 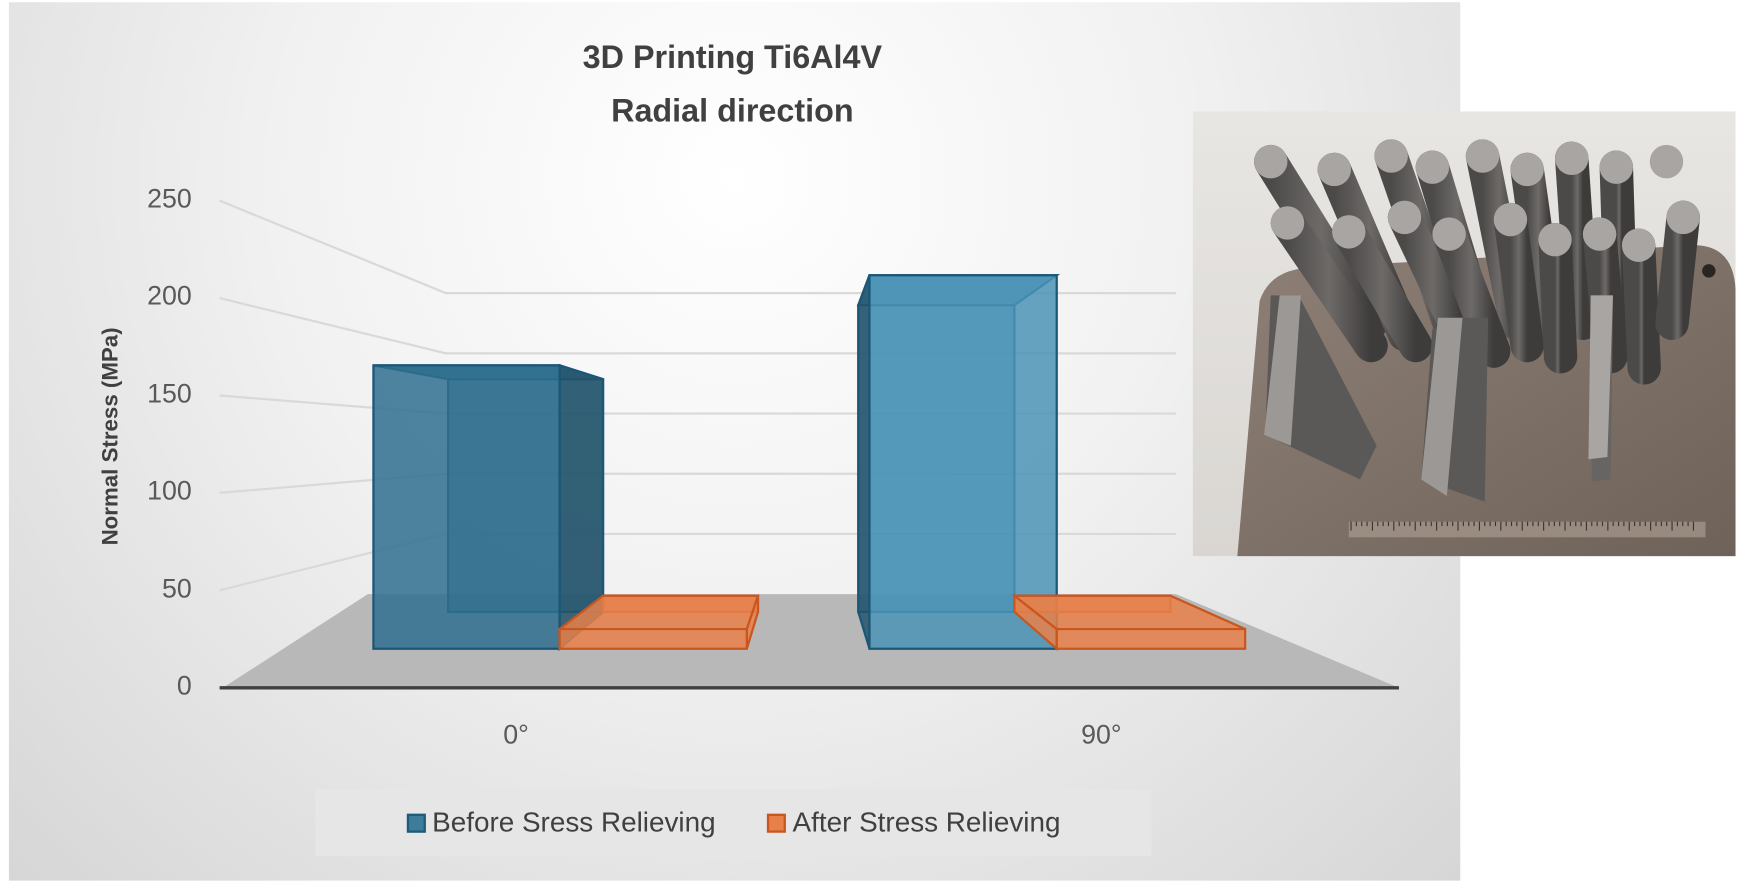 What do you see at coordinates (176, 588) in the screenshot?
I see `y-tick-label: 50` at bounding box center [176, 588].